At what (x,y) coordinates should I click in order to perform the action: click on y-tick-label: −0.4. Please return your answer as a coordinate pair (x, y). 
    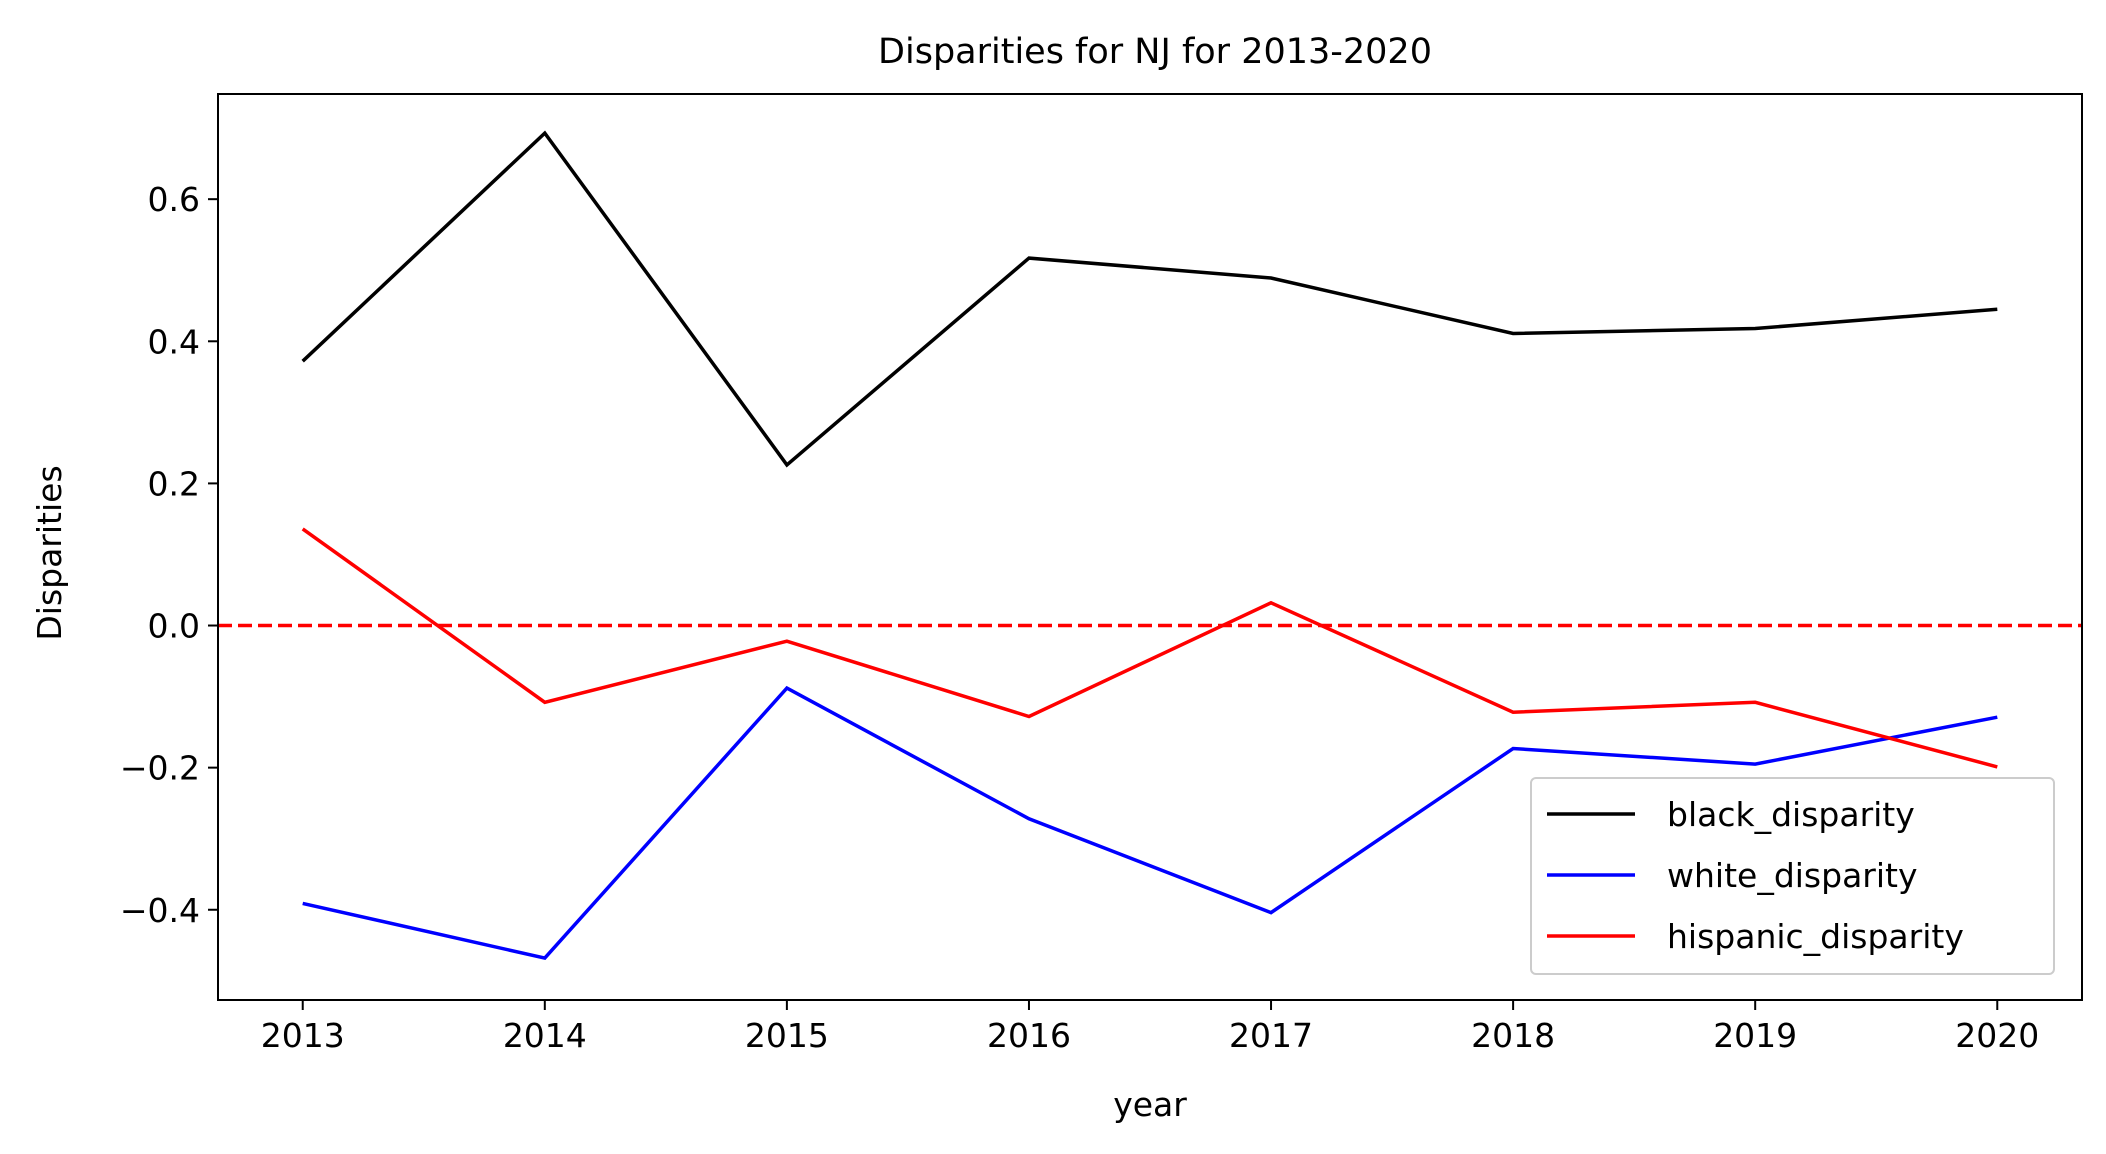
    Looking at the image, I should click on (160, 910).